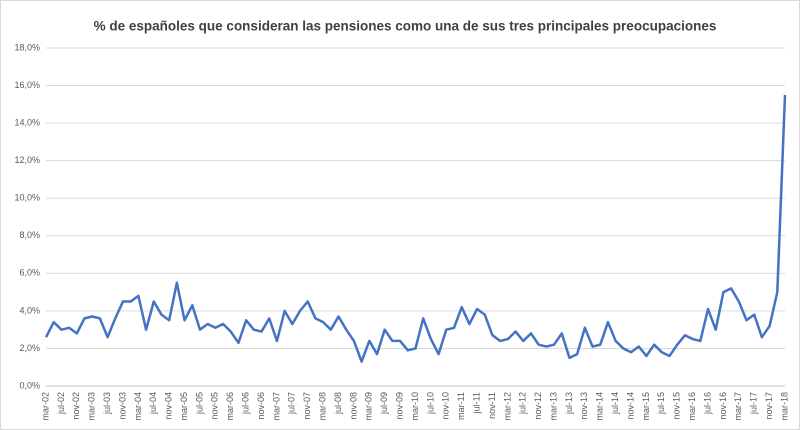  What do you see at coordinates (661, 403) in the screenshot?
I see `x-tick-label: jul-15` at bounding box center [661, 403].